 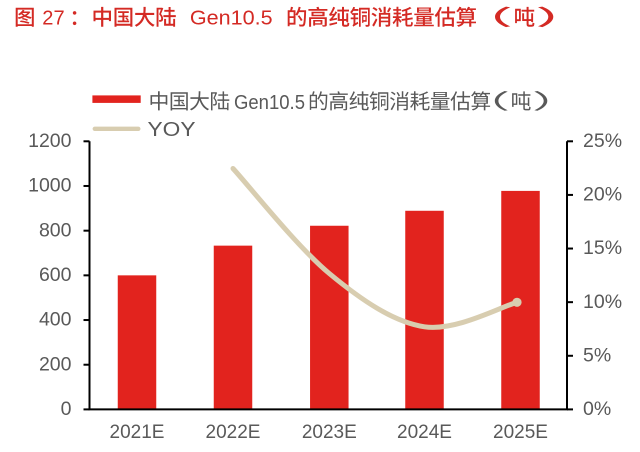 What do you see at coordinates (520, 432) in the screenshot?
I see `svg-text: 2025E` at bounding box center [520, 432].